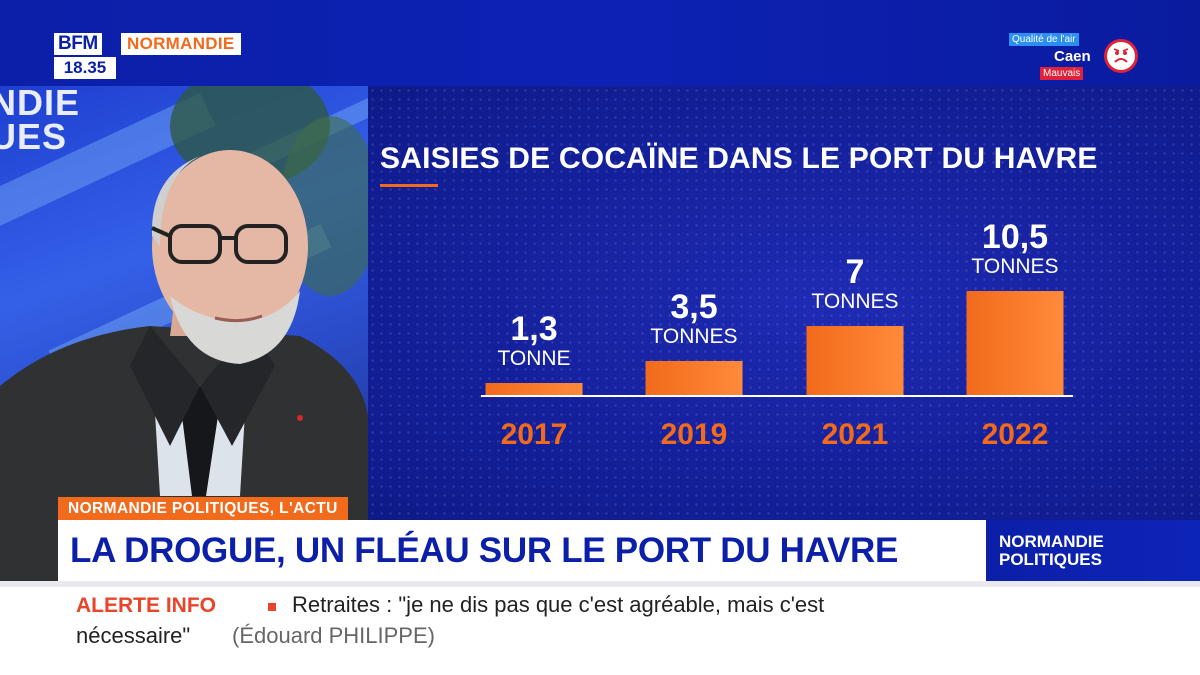 The height and width of the screenshot is (675, 1200). Describe the element at coordinates (694, 434) in the screenshot. I see `year-label-2019: 2019` at that location.